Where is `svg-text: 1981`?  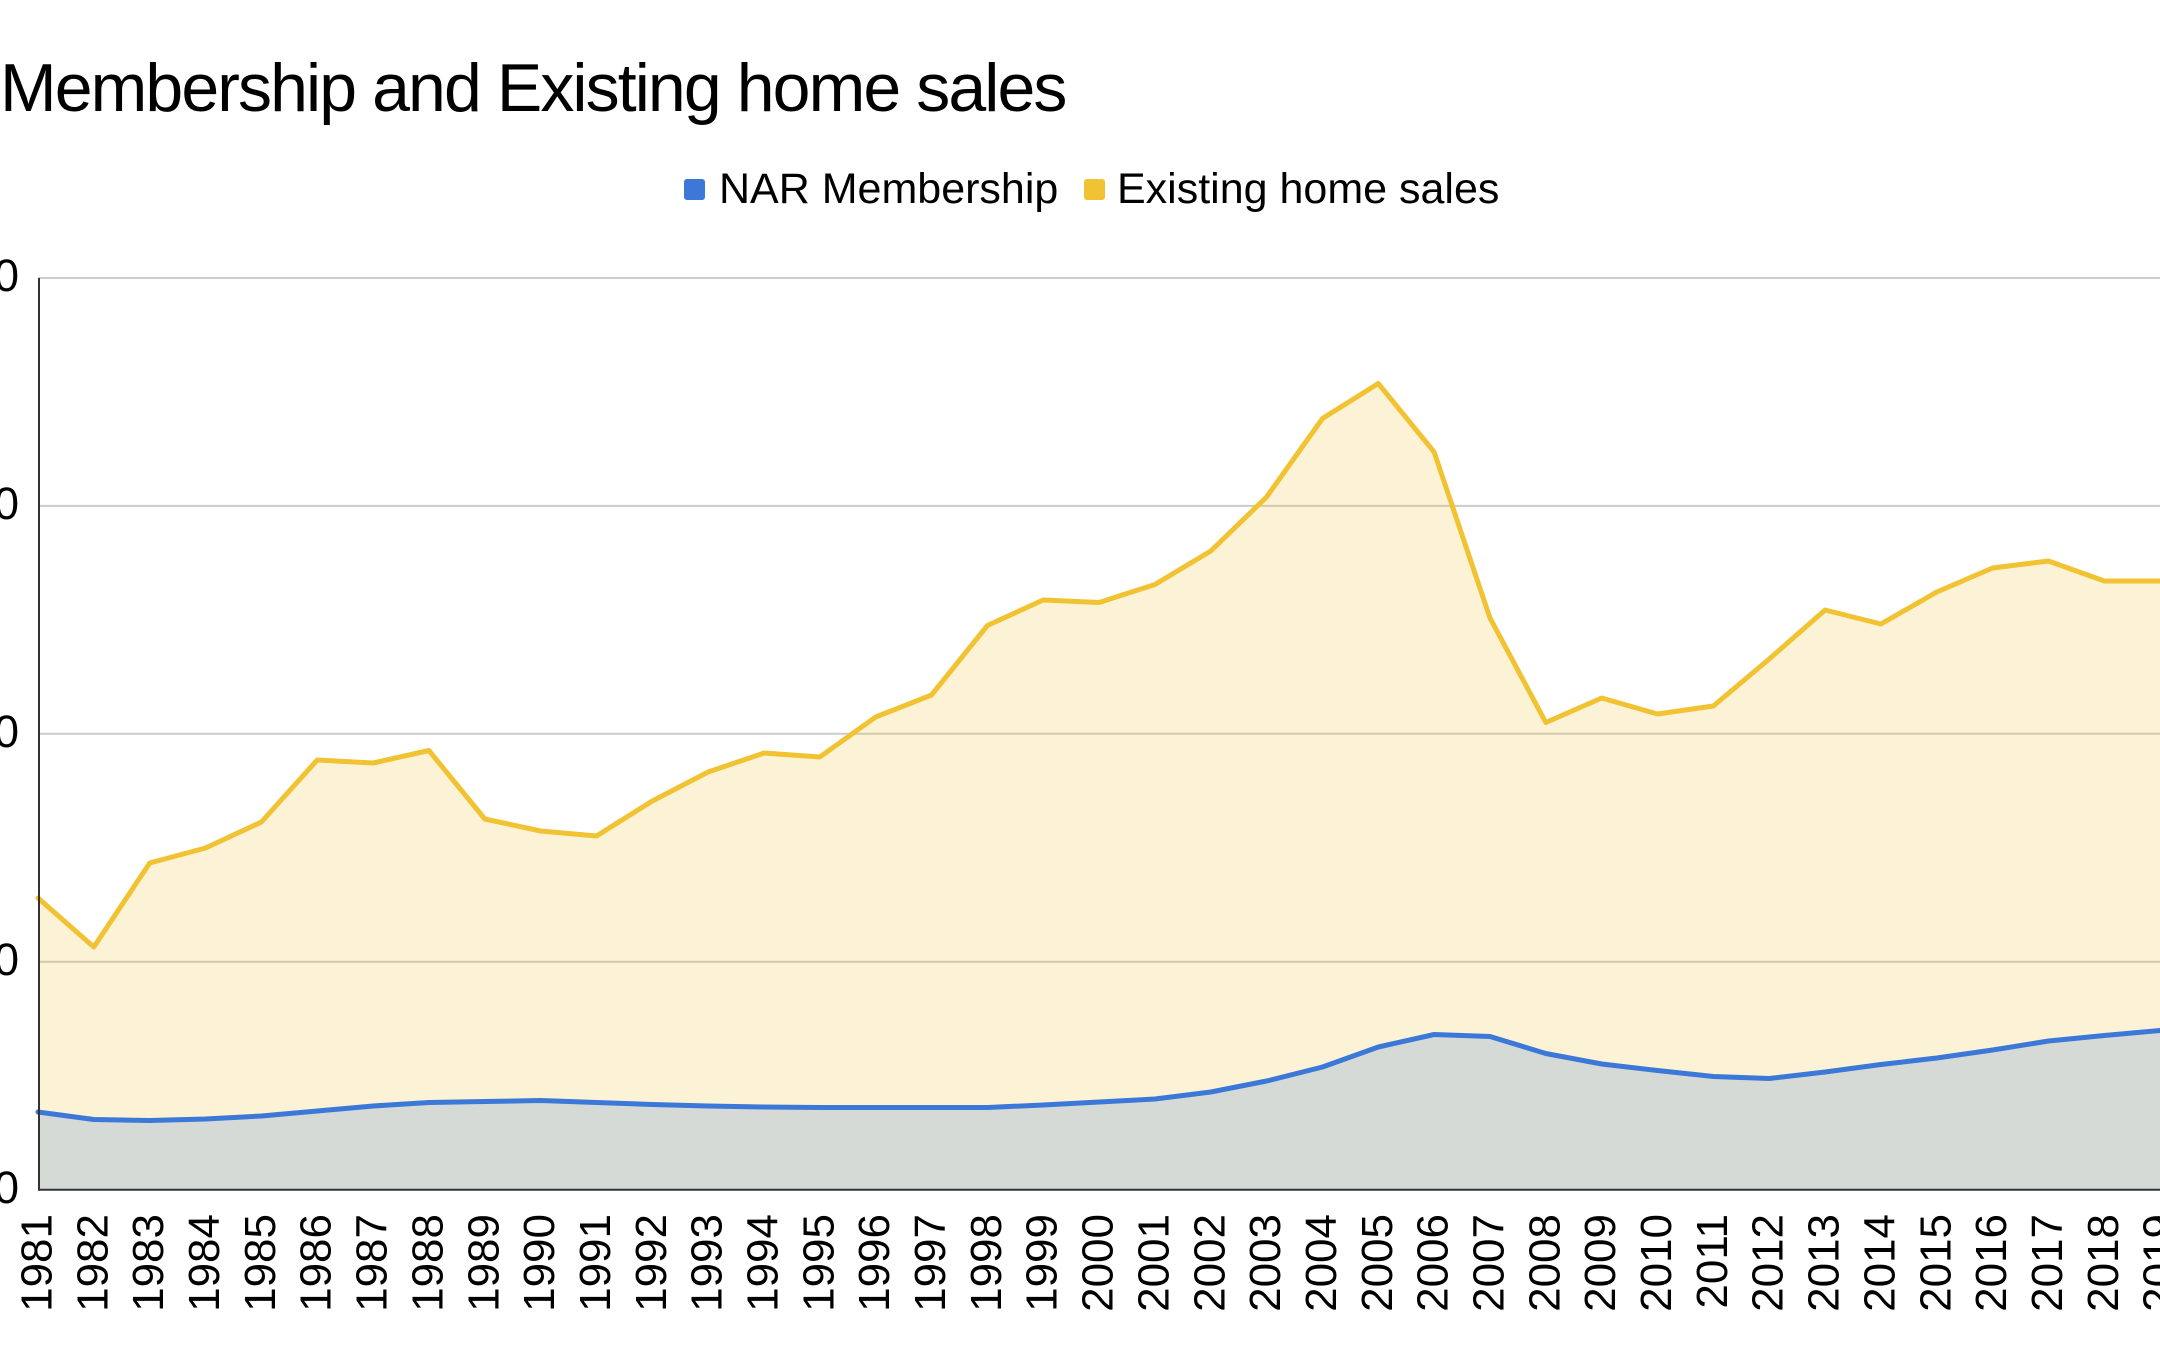
svg-text: 1981 is located at coordinates (37, 1263).